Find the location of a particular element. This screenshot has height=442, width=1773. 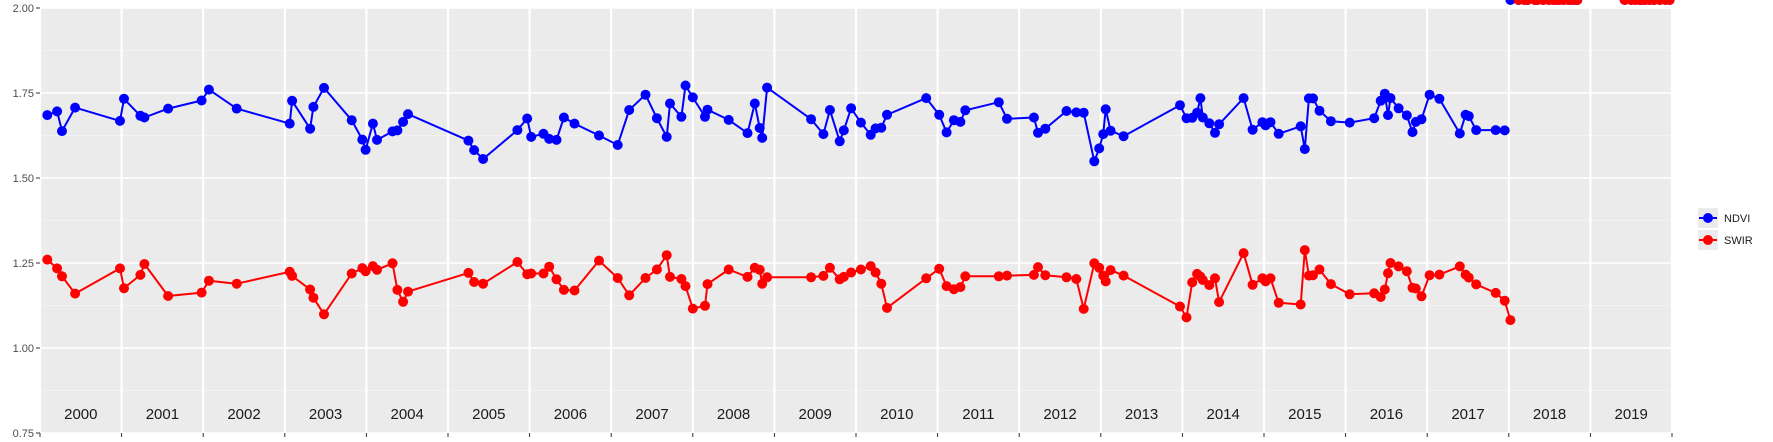

year-label: 2010 is located at coordinates (896, 414).